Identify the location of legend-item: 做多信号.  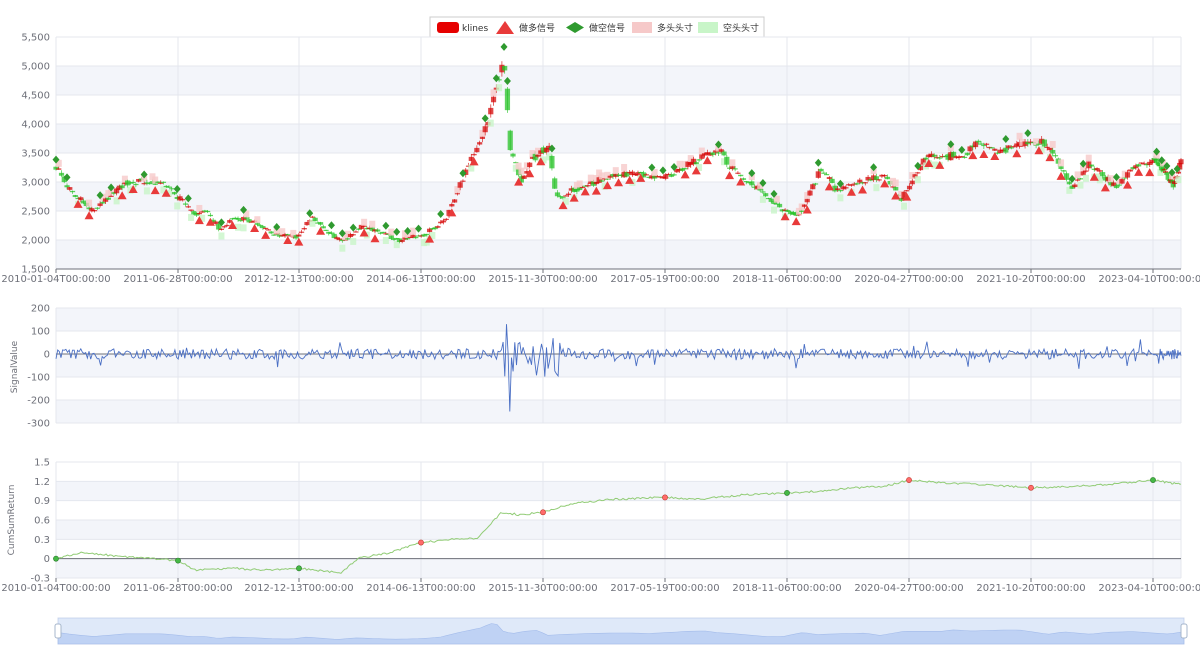
(525, 27).